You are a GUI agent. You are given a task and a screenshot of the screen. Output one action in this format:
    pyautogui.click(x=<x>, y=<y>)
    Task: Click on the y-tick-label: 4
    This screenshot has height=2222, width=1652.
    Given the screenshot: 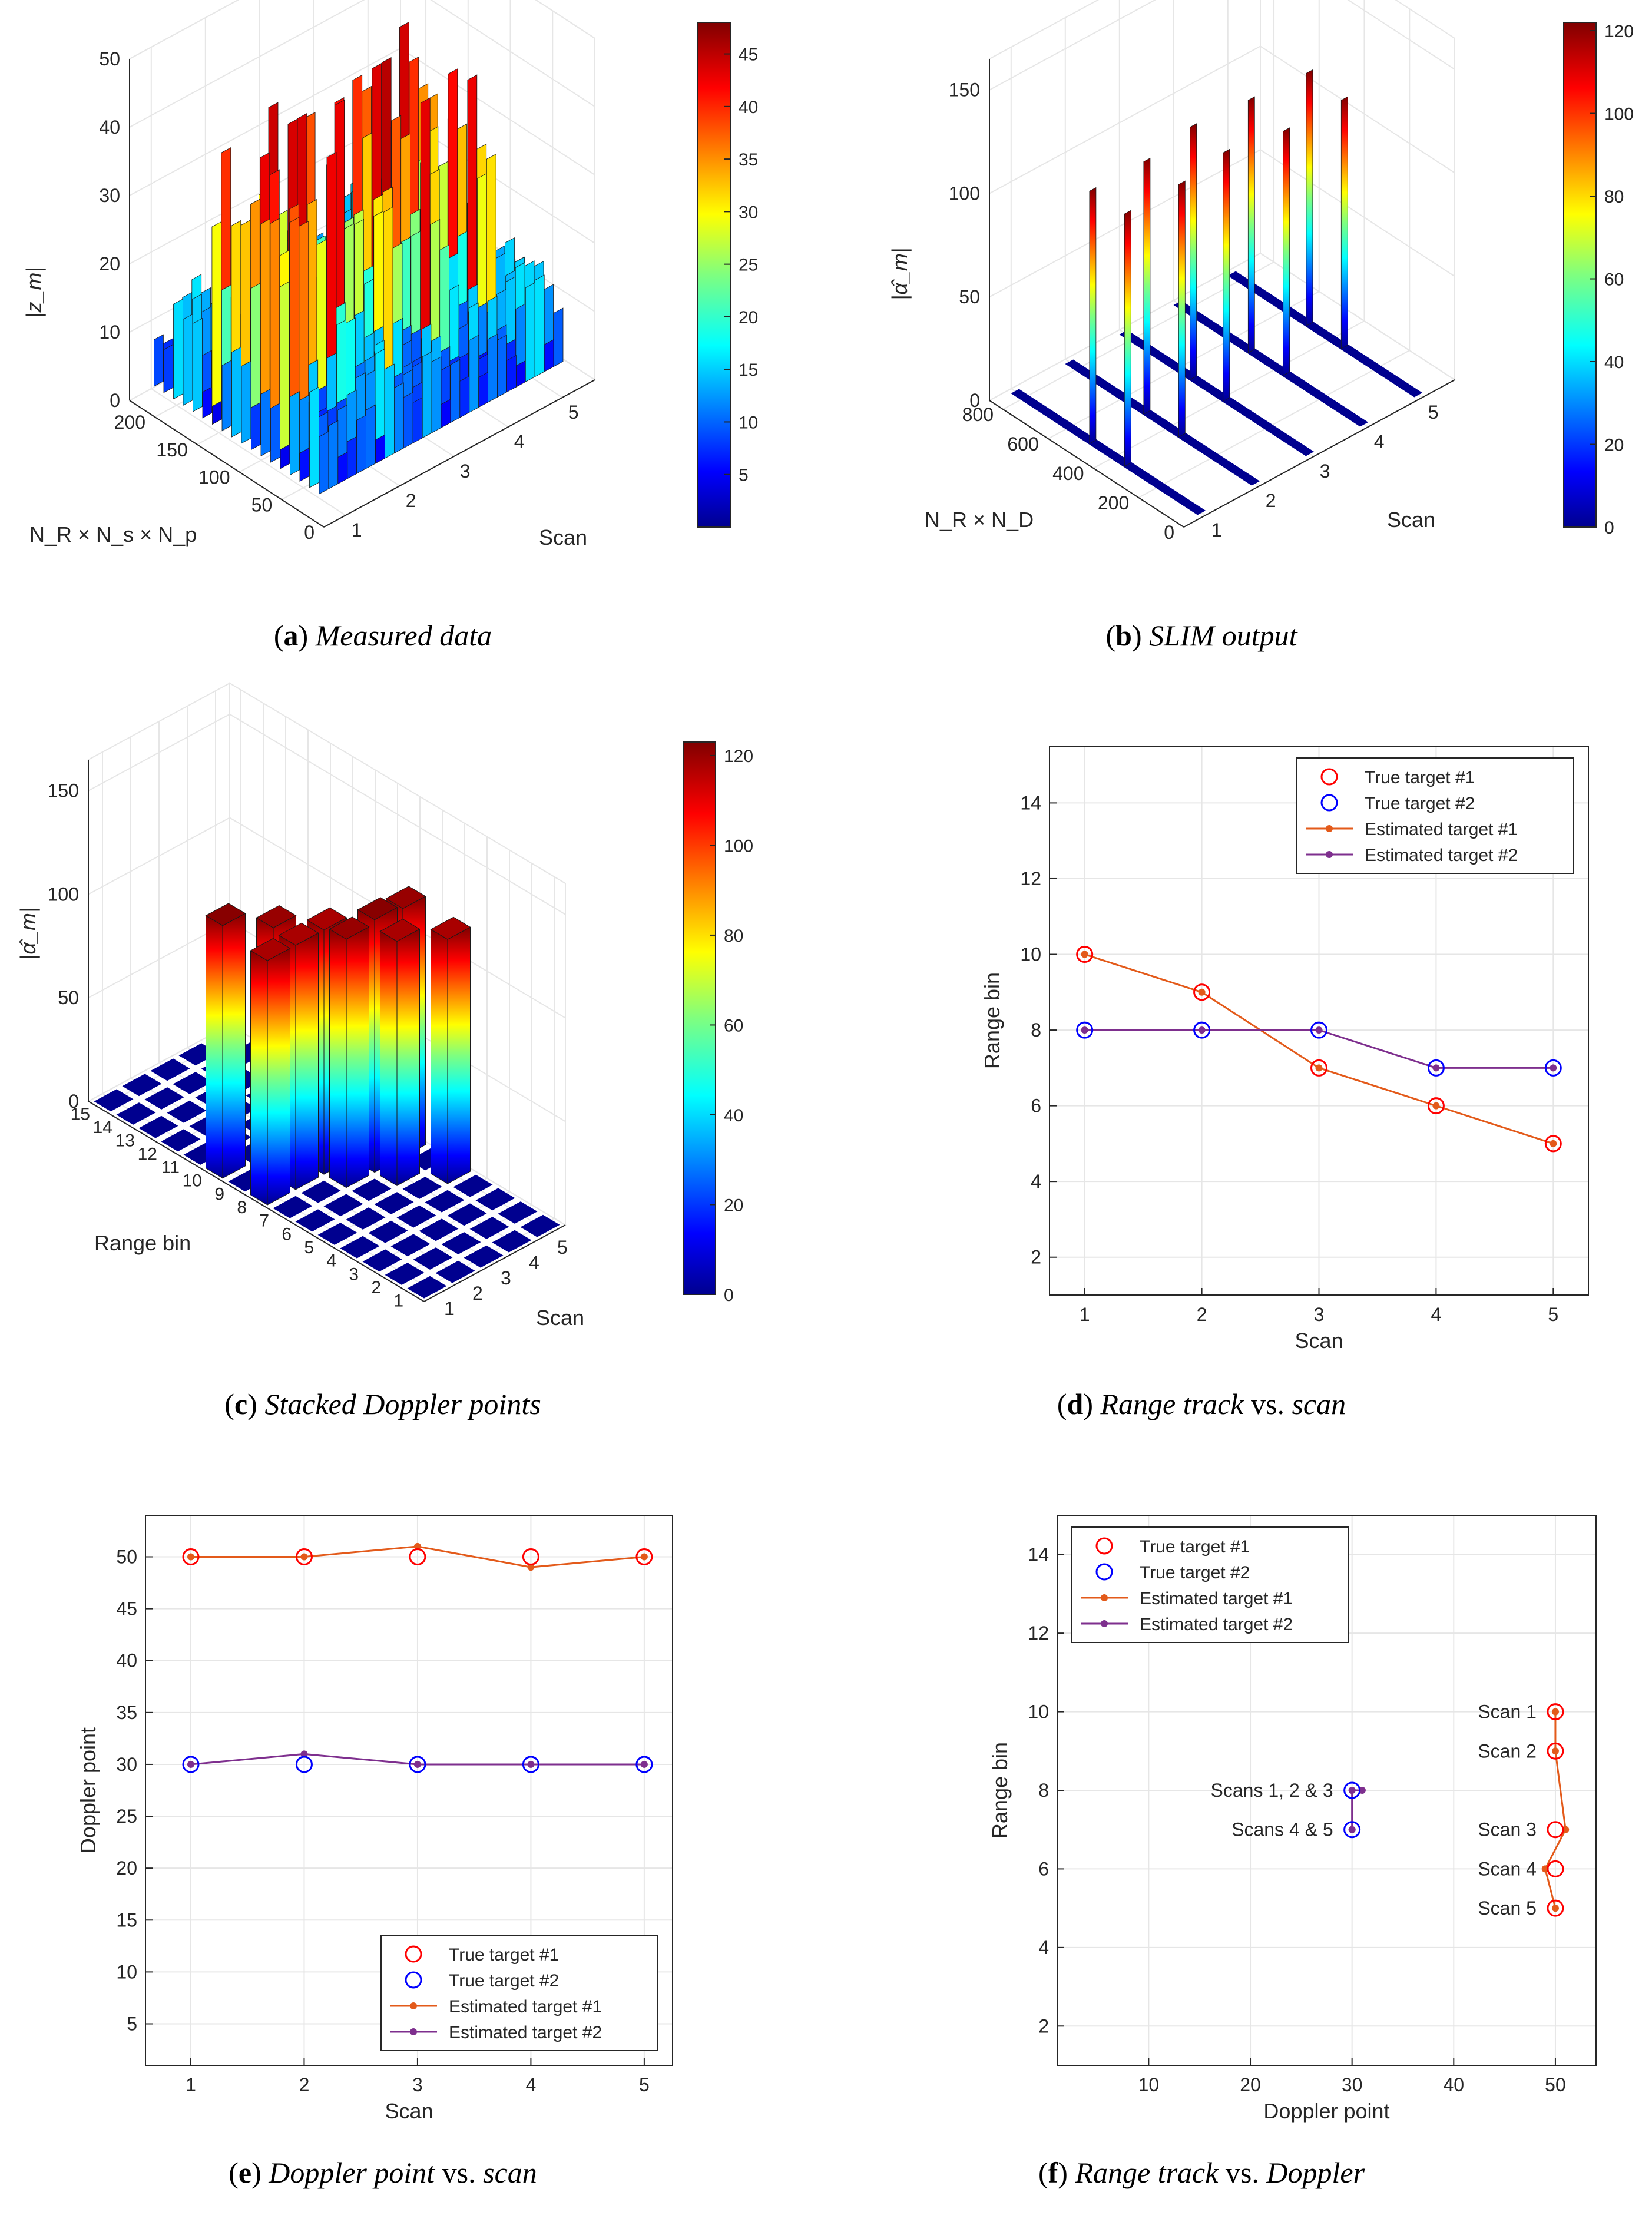 What is the action you would take?
    pyautogui.click(x=1043, y=1947)
    